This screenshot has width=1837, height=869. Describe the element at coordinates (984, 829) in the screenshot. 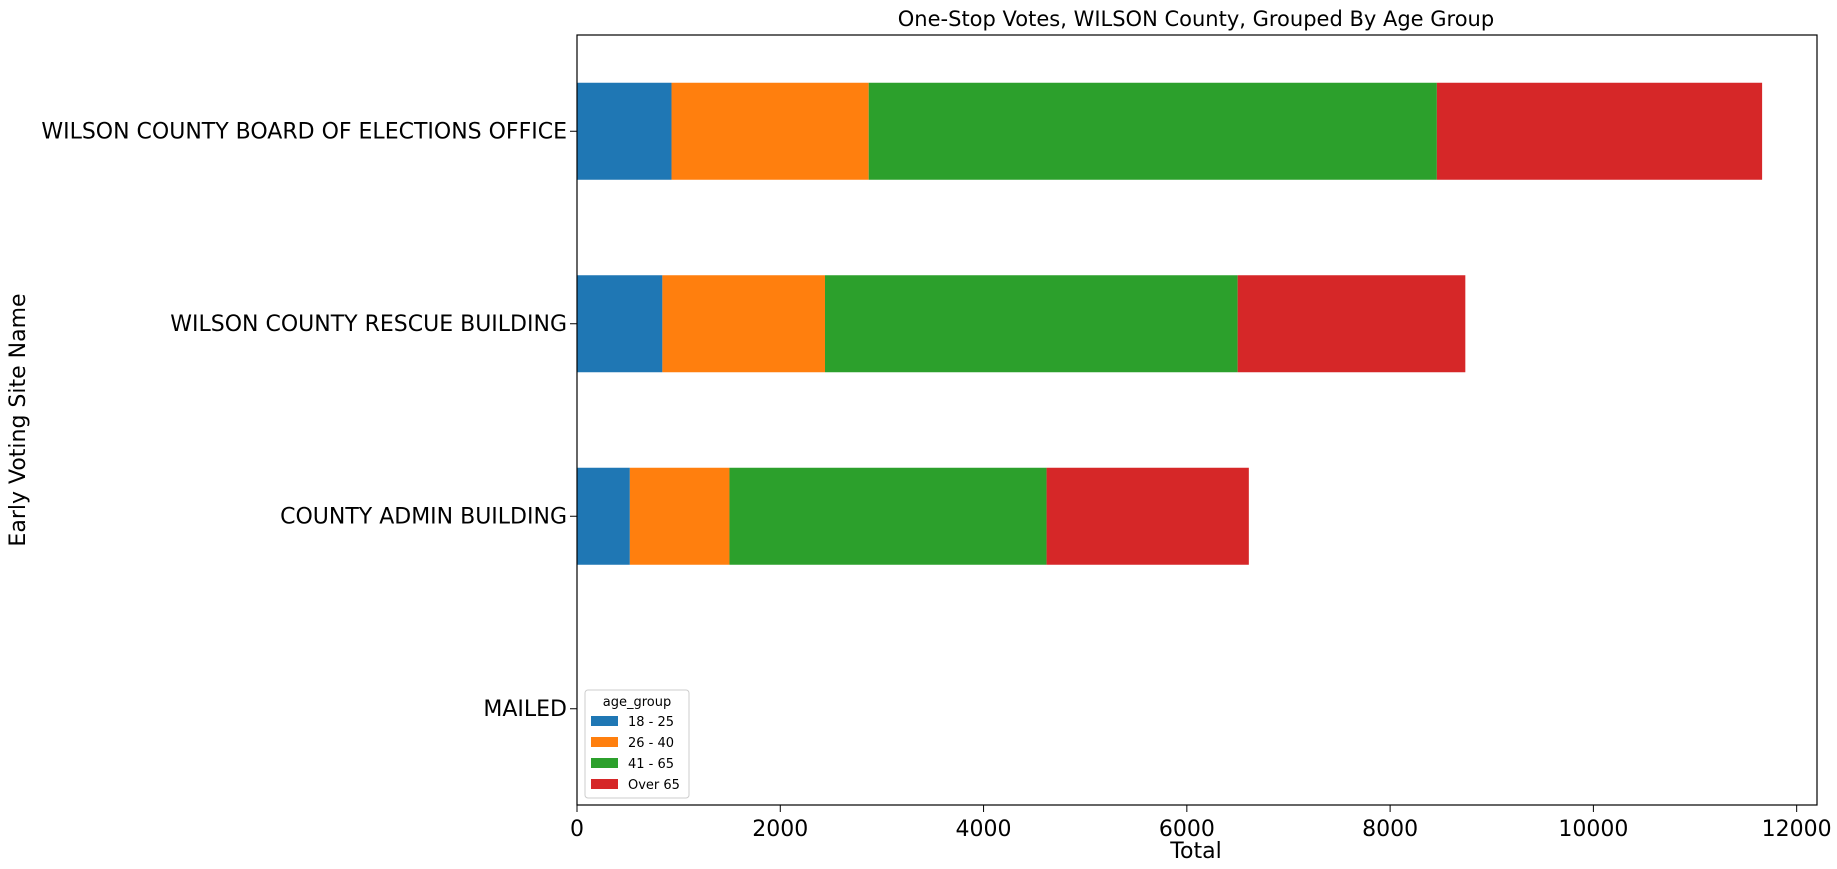

I see `x-tick-label: 4000` at that location.